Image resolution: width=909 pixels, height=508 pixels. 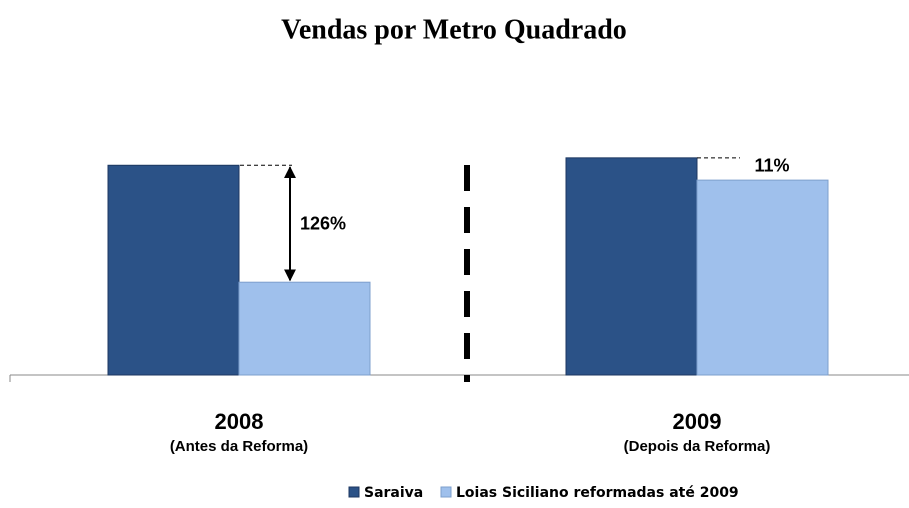 I want to click on x-tick-sublabel: (Depois da Reforma), so click(x=697, y=446).